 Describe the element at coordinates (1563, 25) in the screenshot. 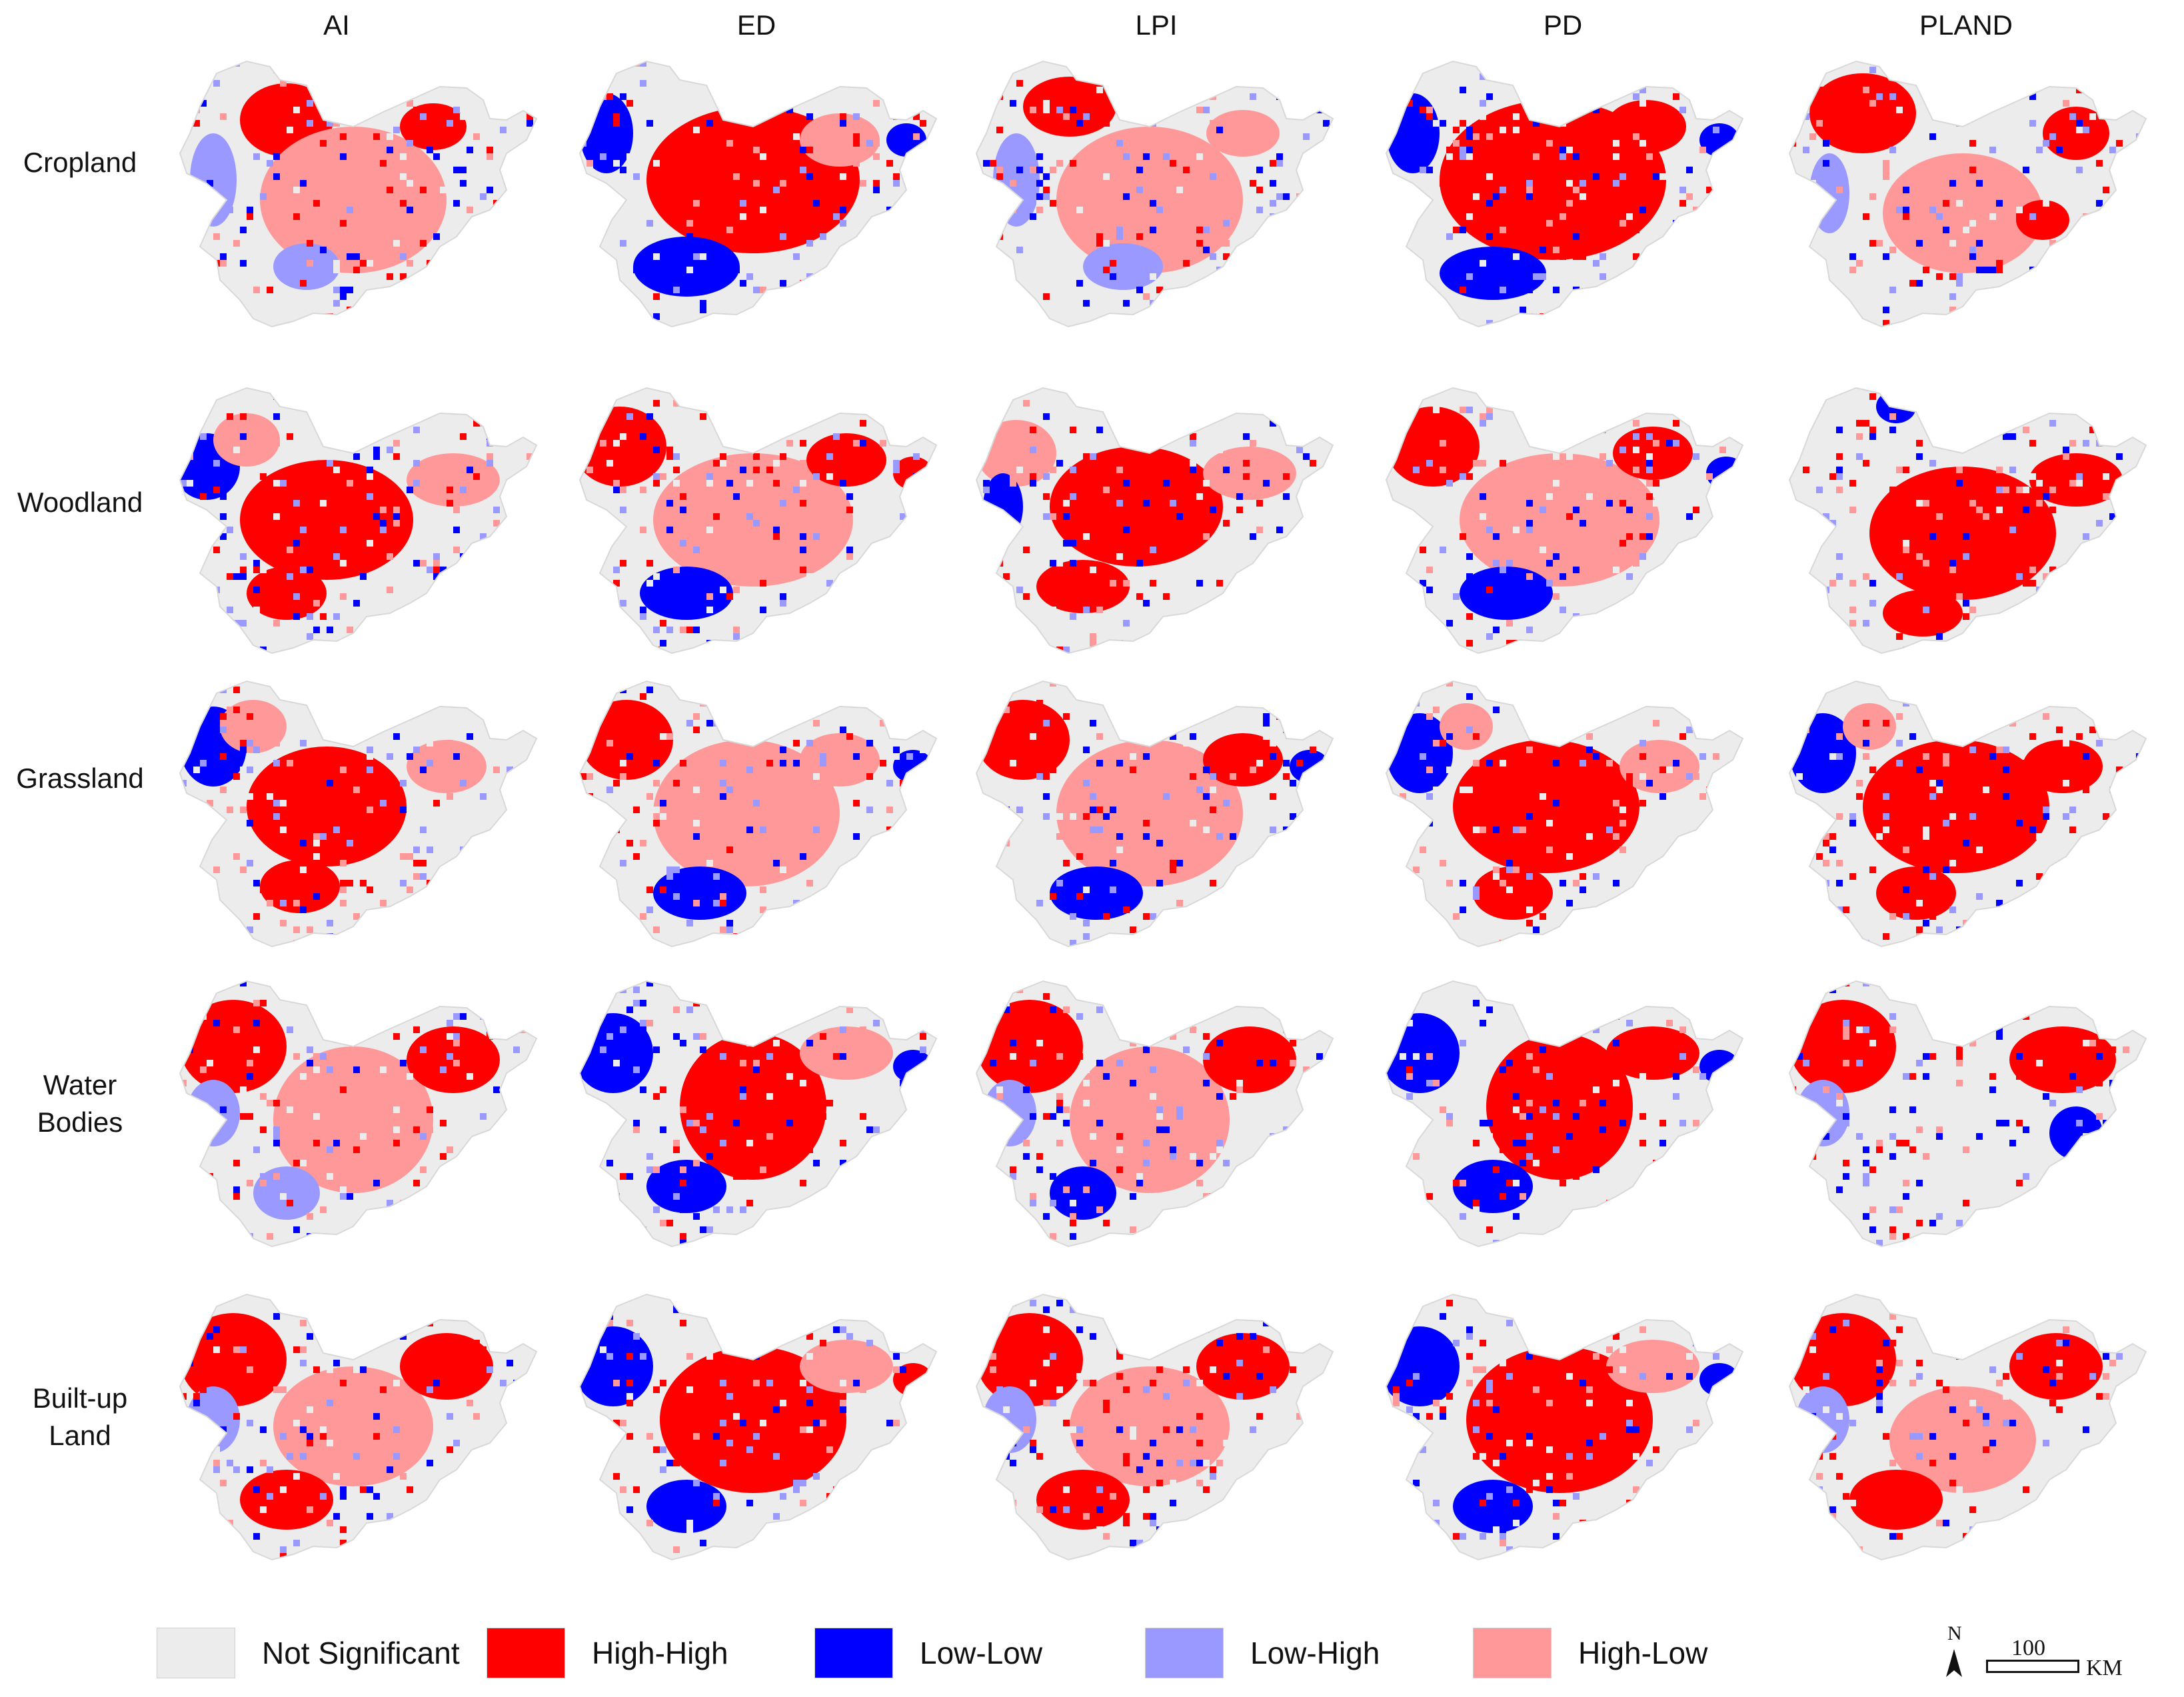

I see `column-header-pd: PD` at that location.